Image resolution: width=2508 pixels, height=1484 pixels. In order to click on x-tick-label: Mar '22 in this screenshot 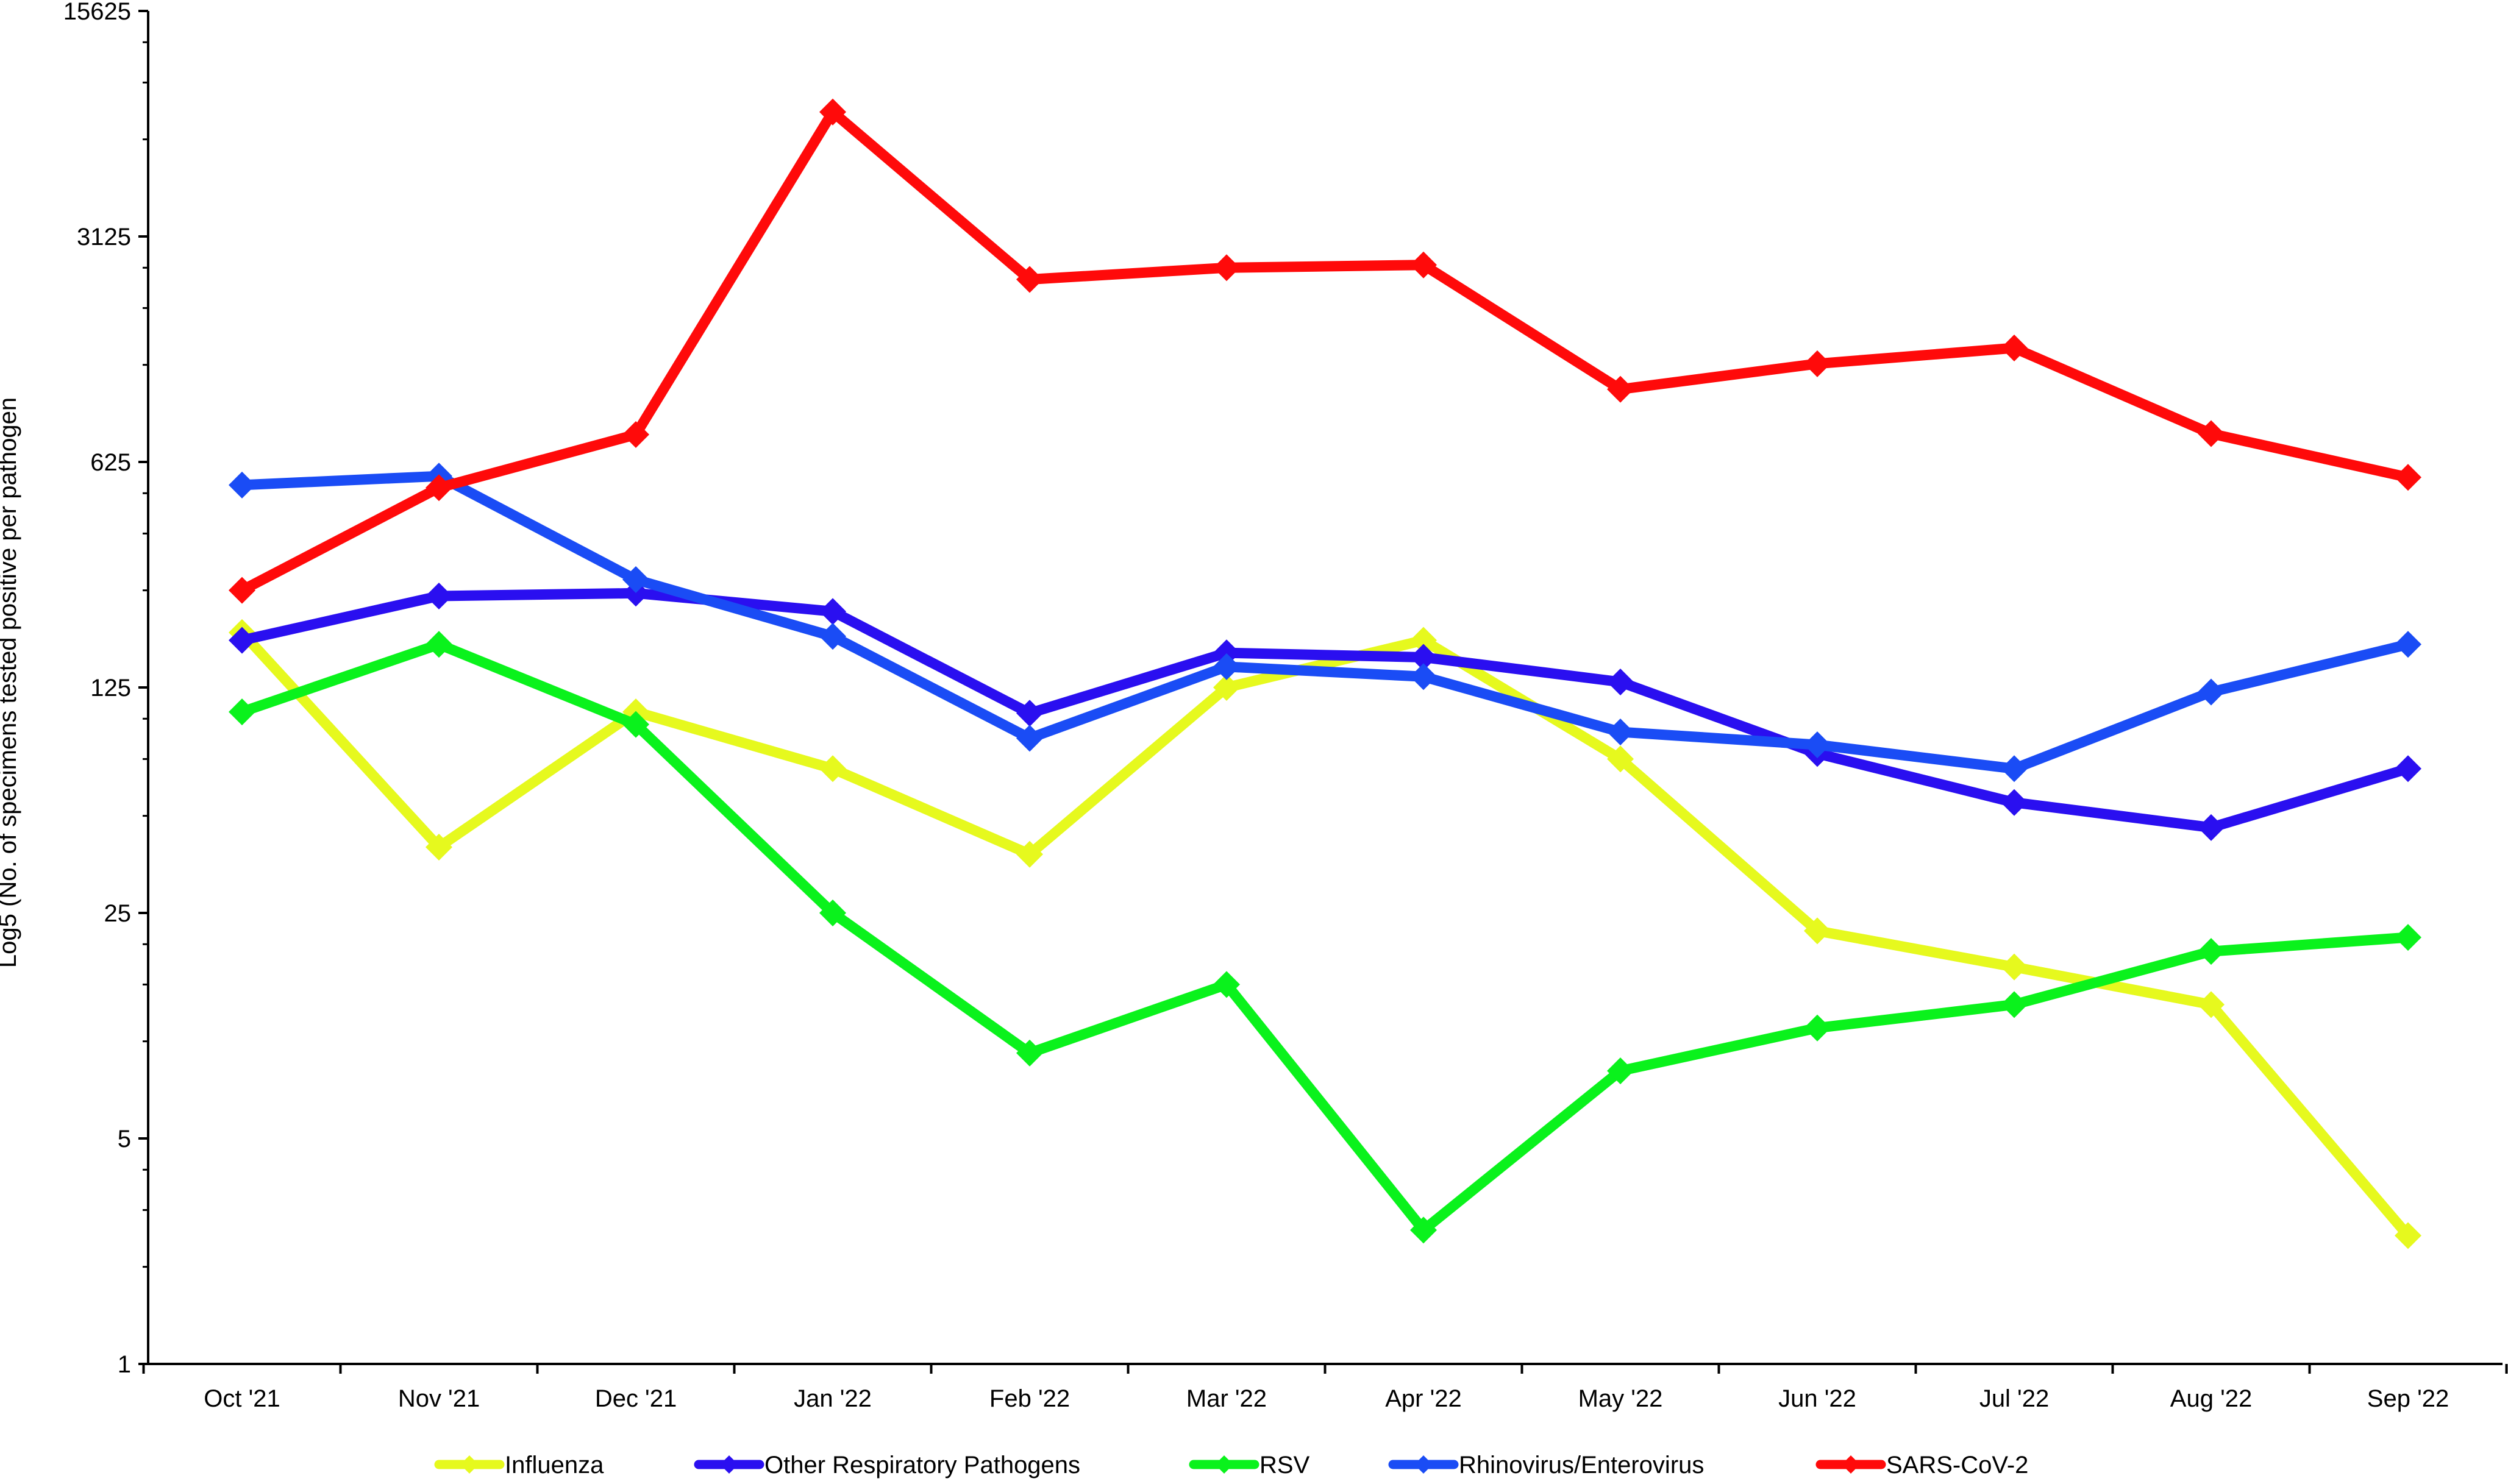, I will do `click(1226, 1398)`.